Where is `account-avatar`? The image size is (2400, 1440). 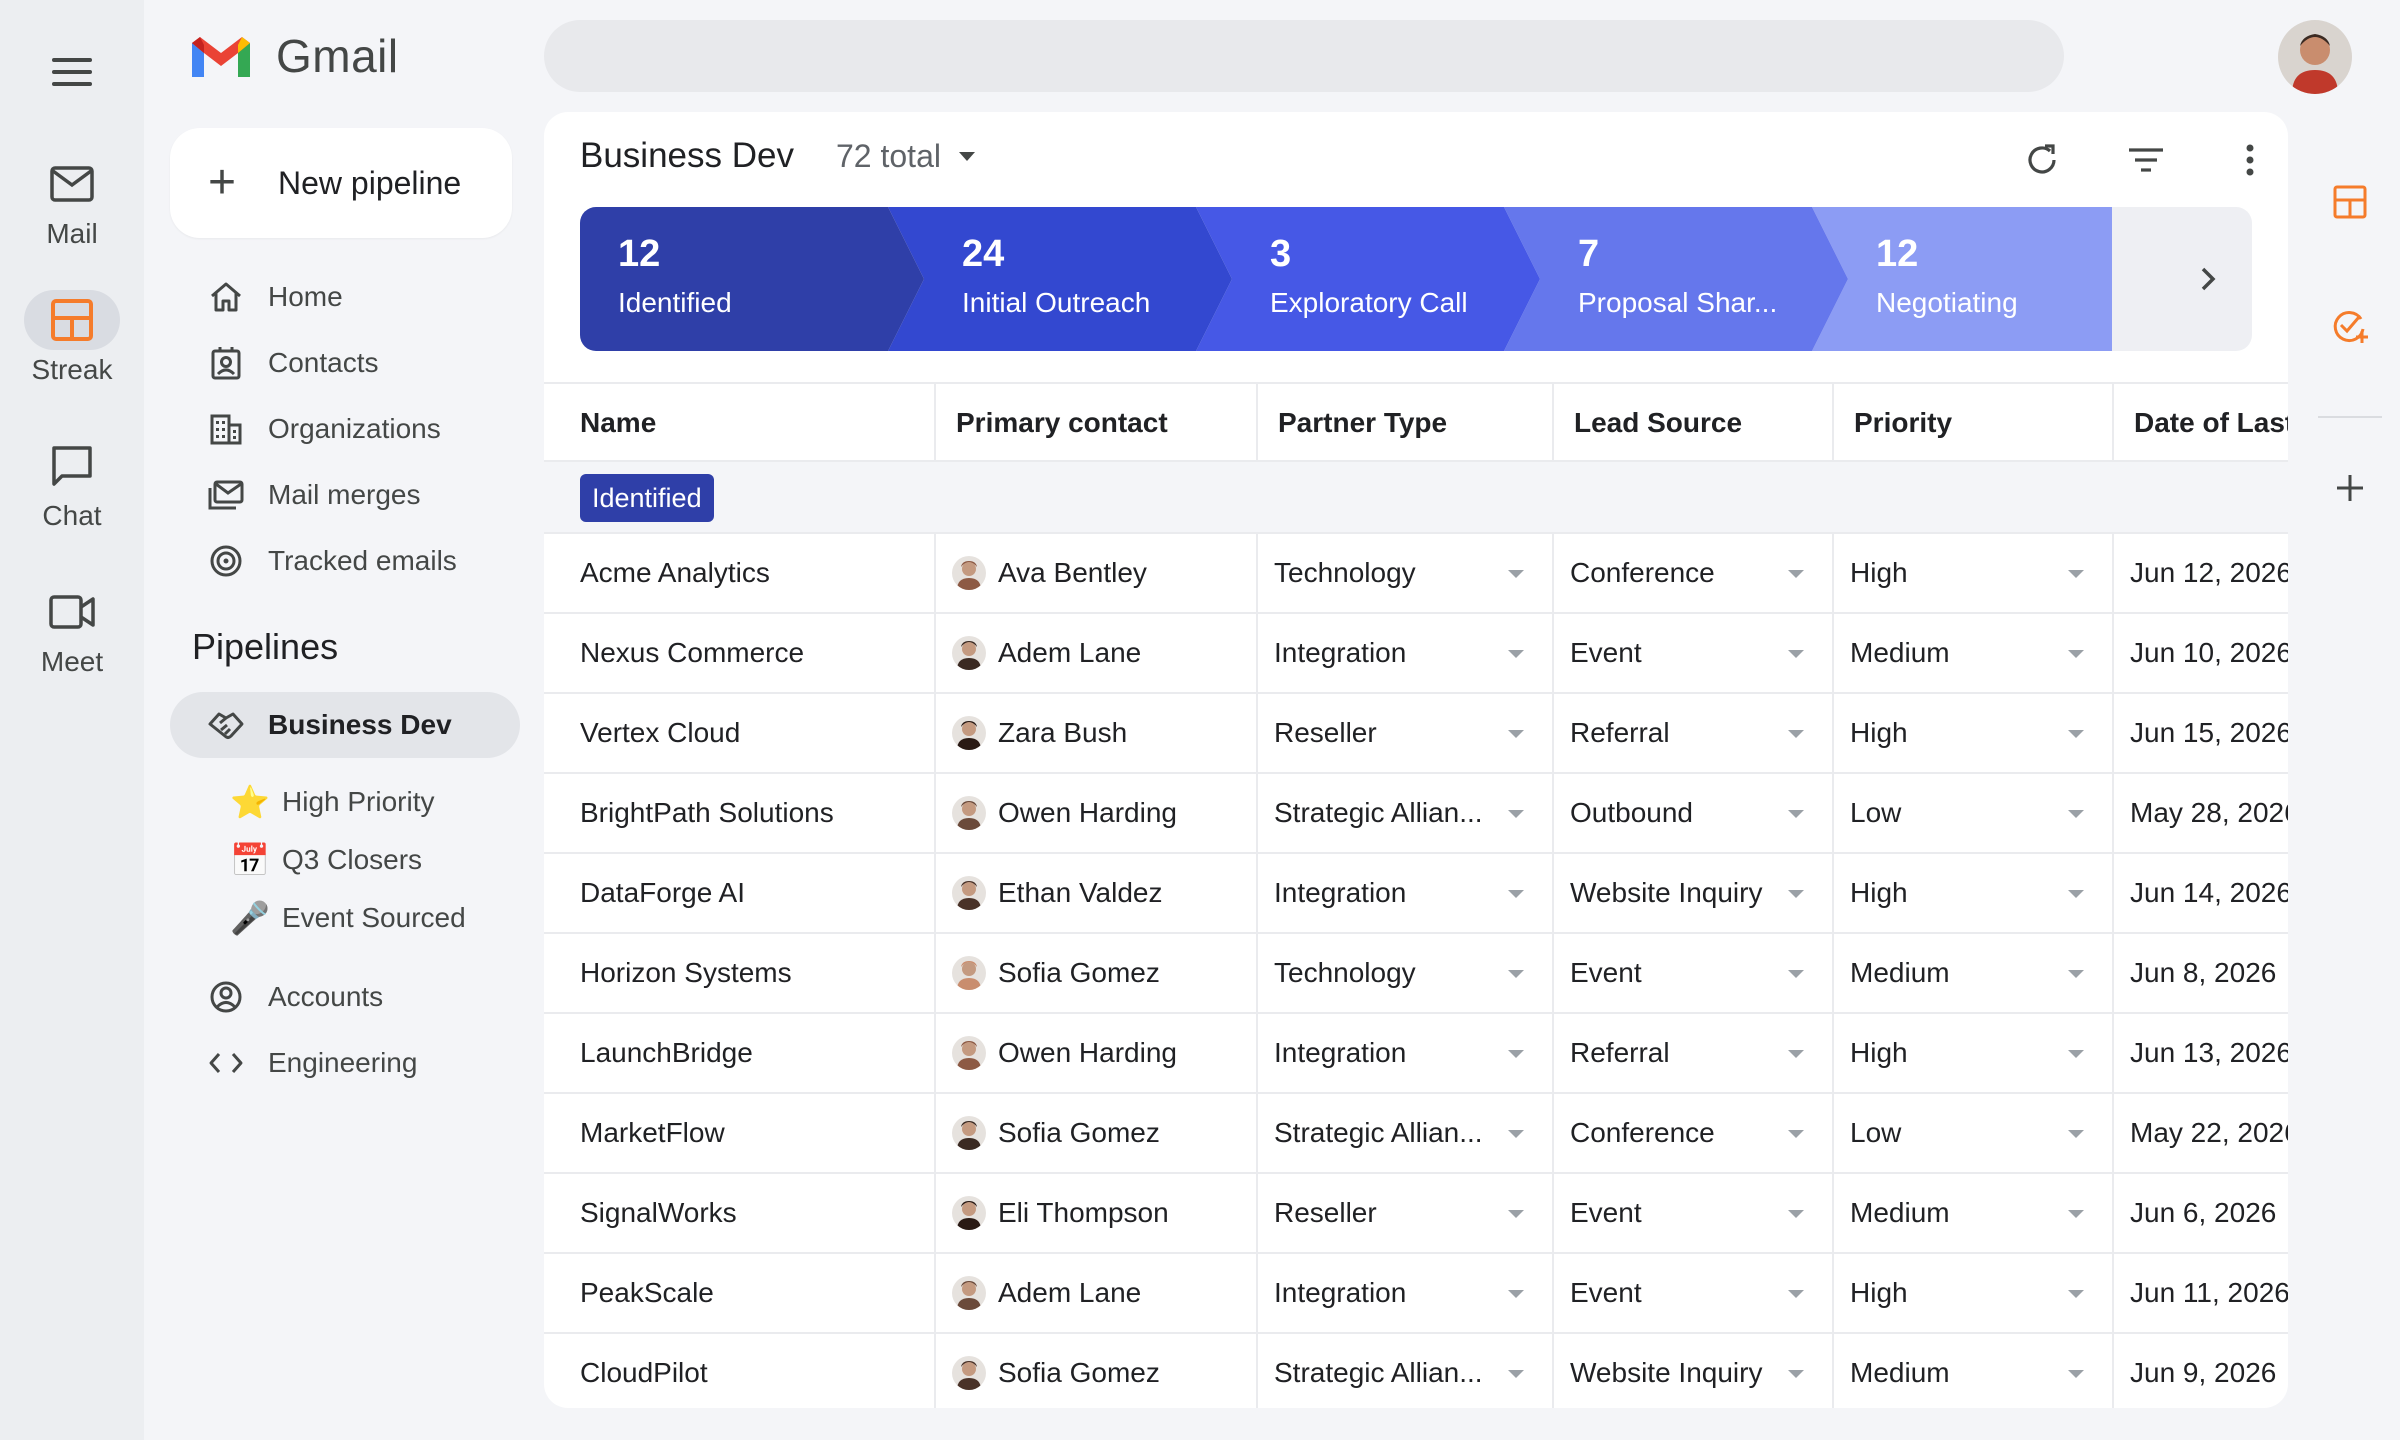
account-avatar is located at coordinates (2315, 57).